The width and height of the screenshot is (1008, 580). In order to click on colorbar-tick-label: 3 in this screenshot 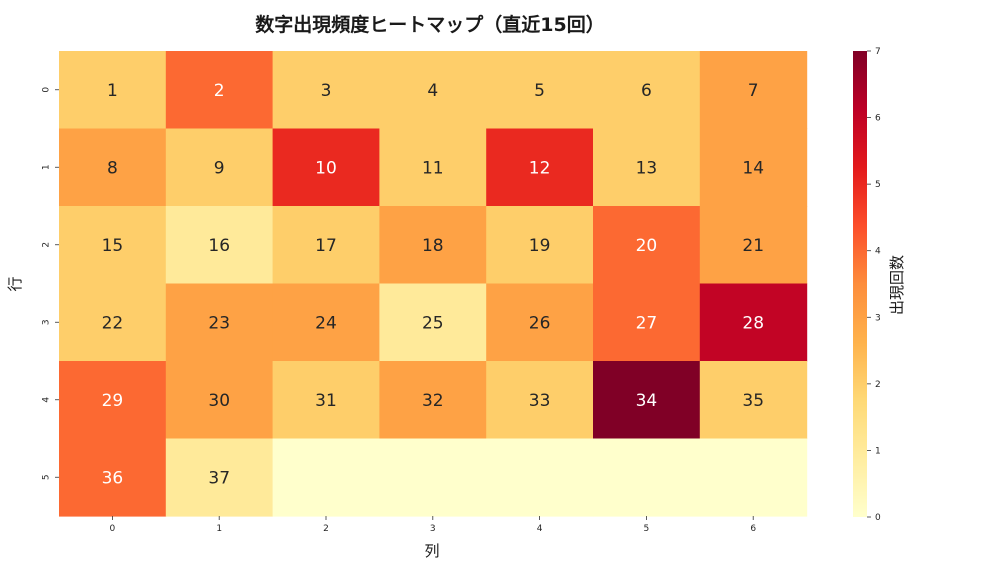, I will do `click(878, 318)`.